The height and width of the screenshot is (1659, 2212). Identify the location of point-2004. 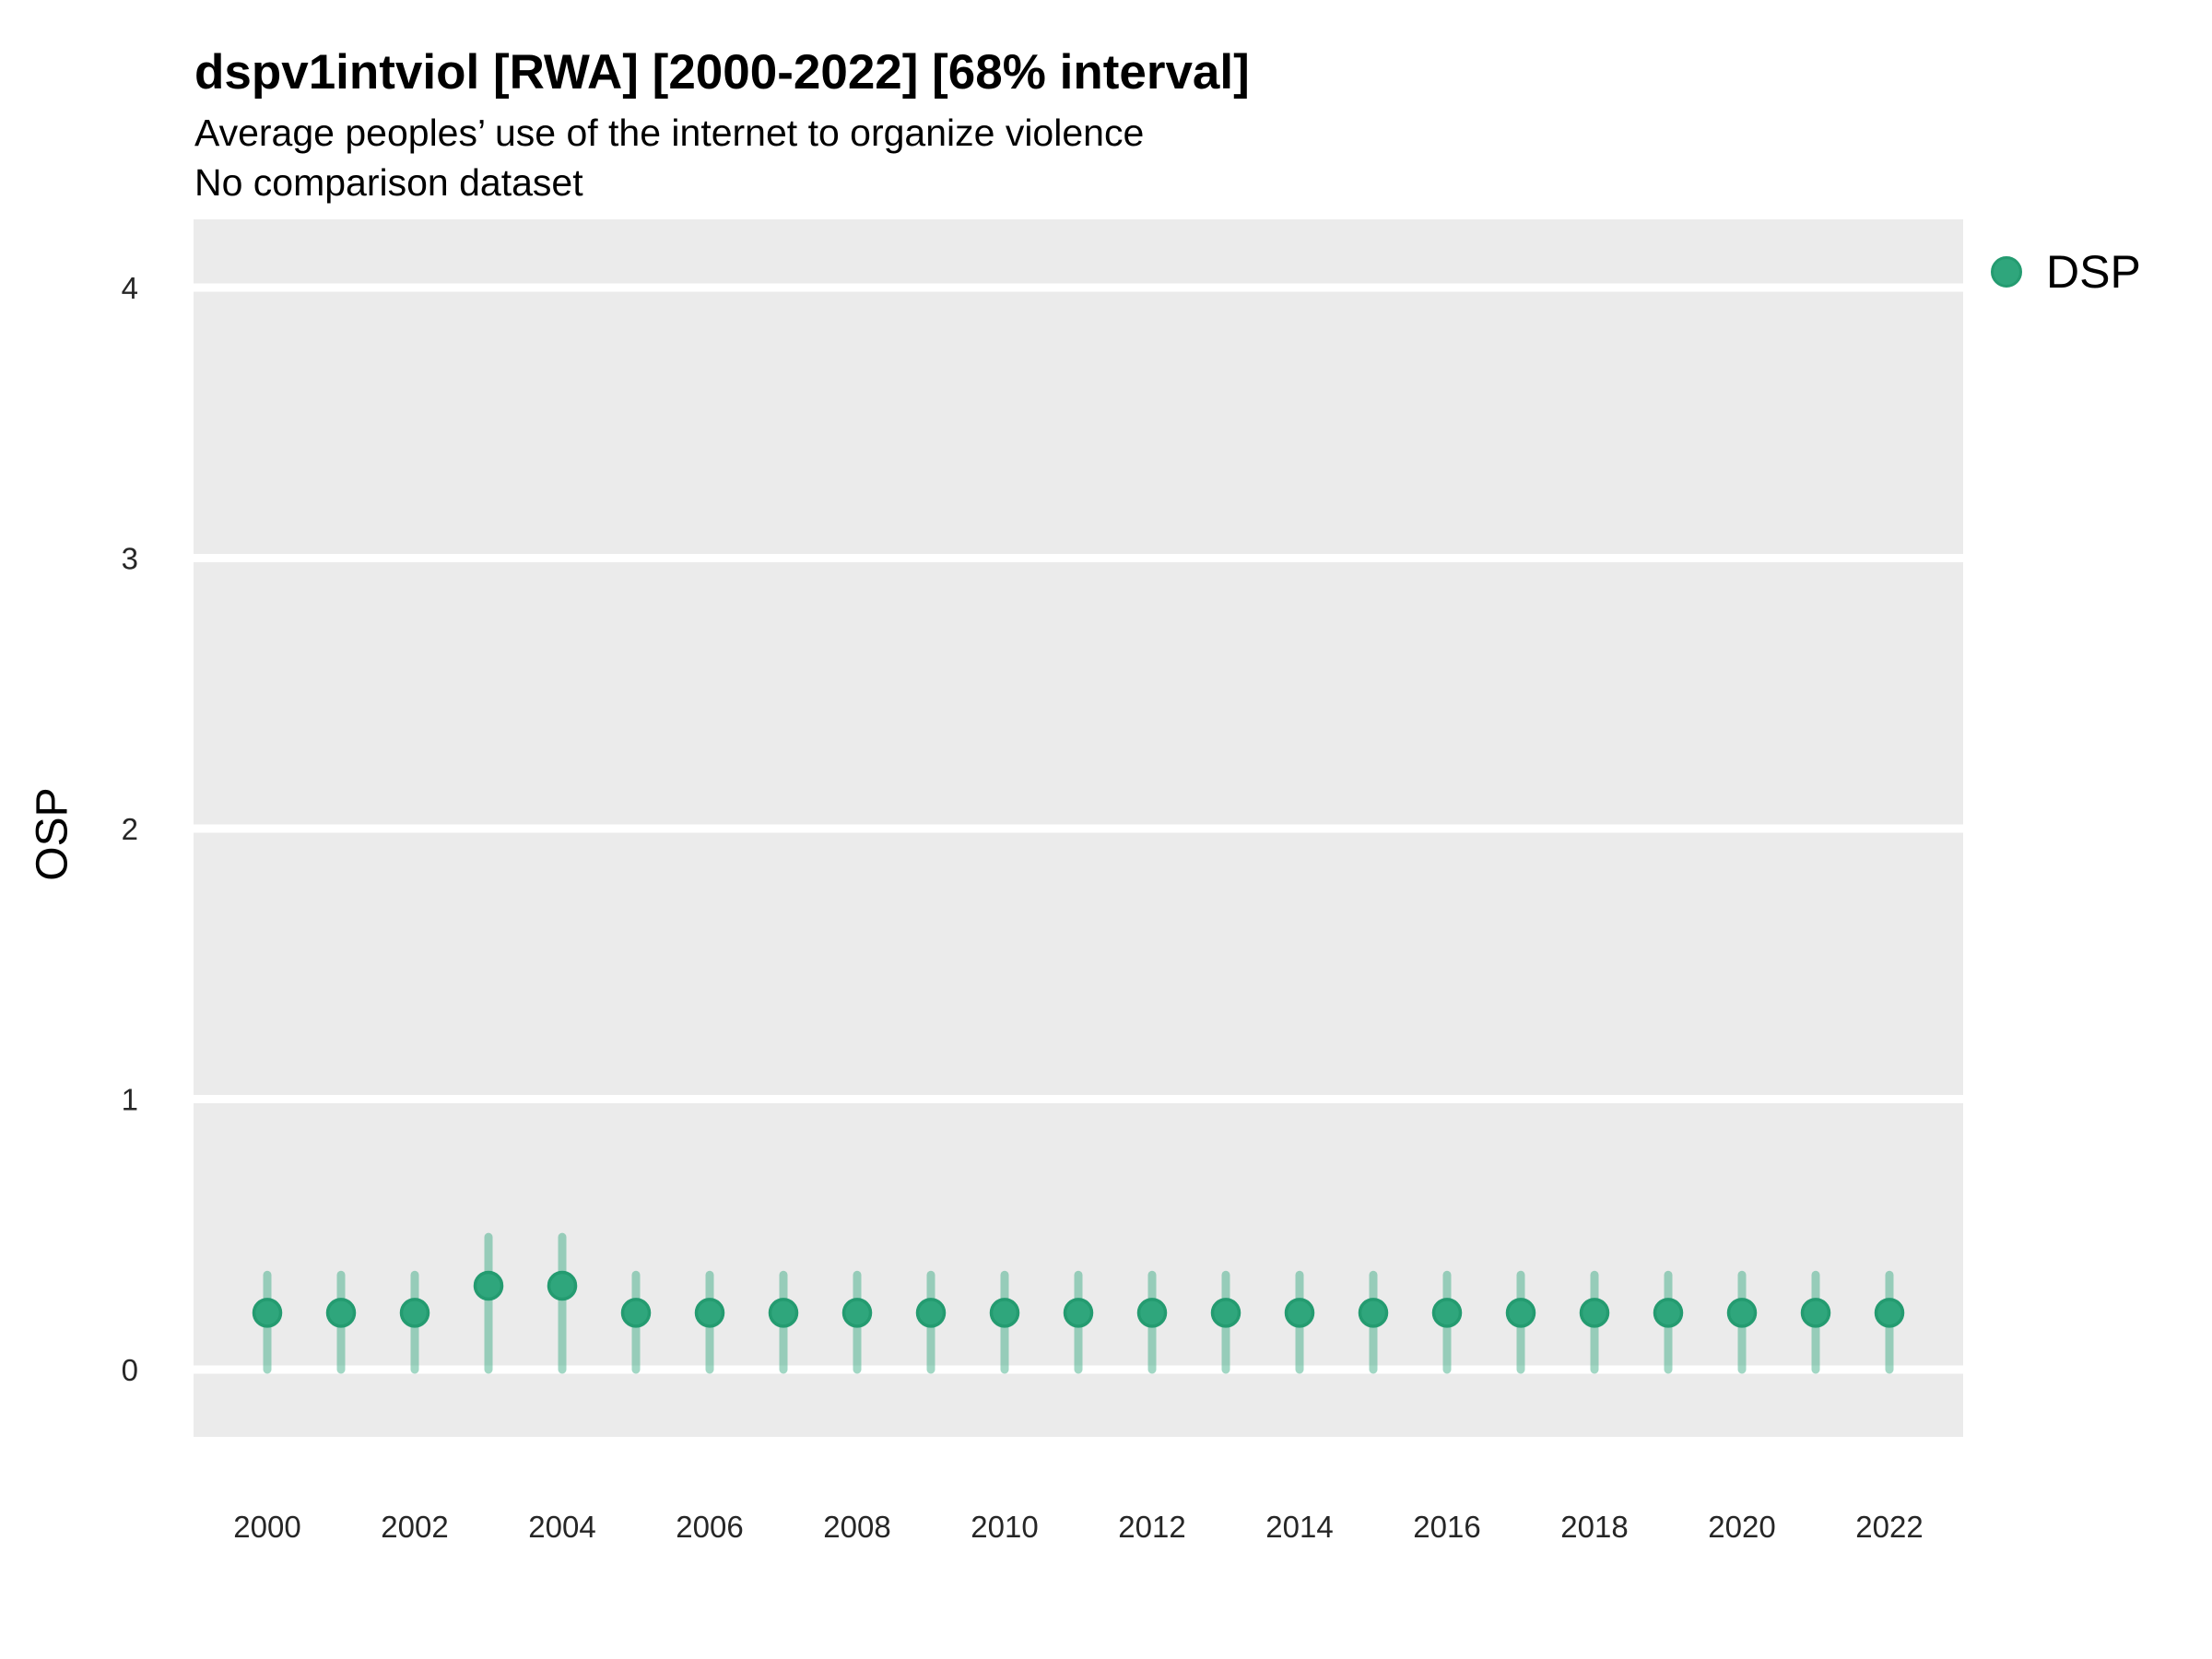
(562, 1285).